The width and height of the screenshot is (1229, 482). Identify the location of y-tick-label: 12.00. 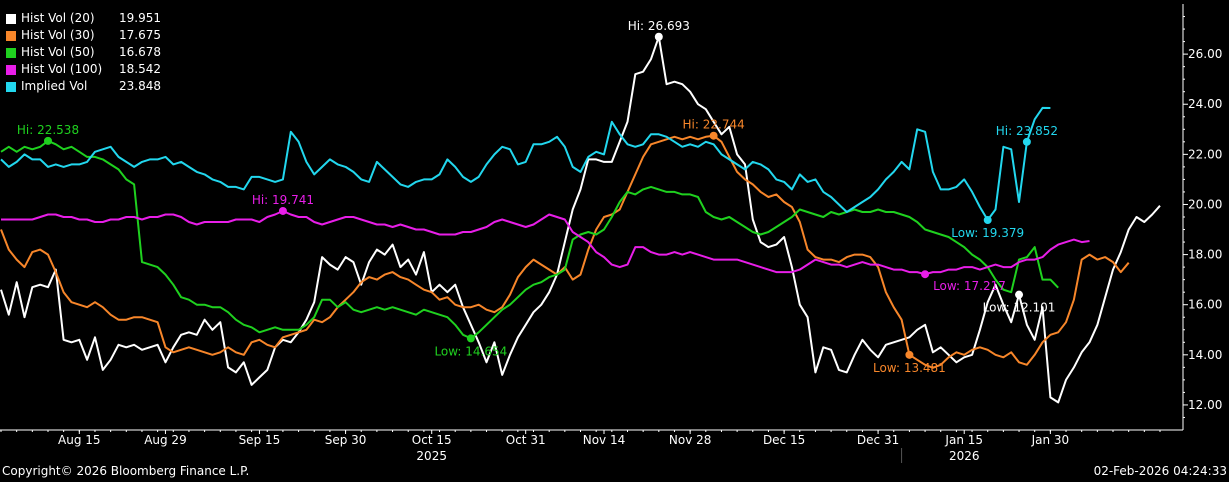
(1205, 405).